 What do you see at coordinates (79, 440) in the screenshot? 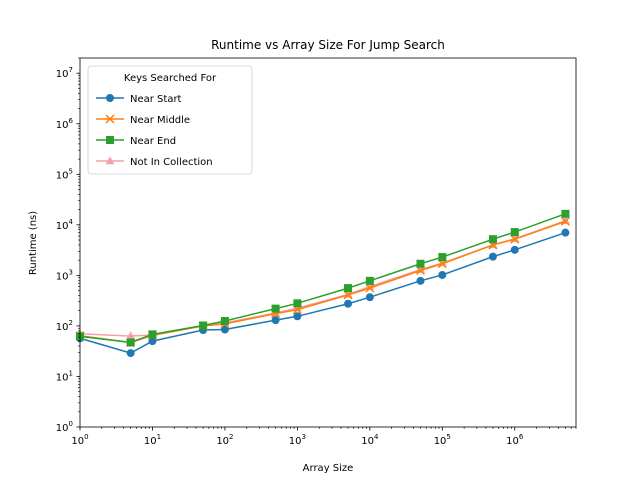
I see `x-tick-label: 10⁰` at bounding box center [79, 440].